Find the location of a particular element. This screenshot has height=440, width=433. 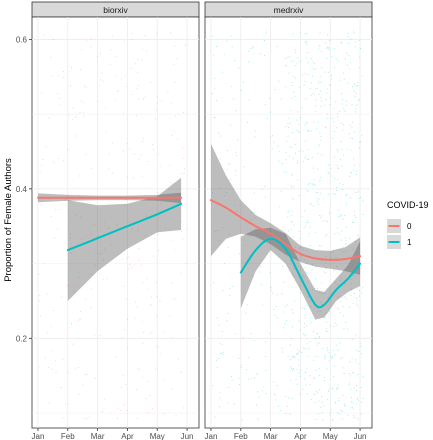

x-tick-label: Feb is located at coordinates (241, 436).